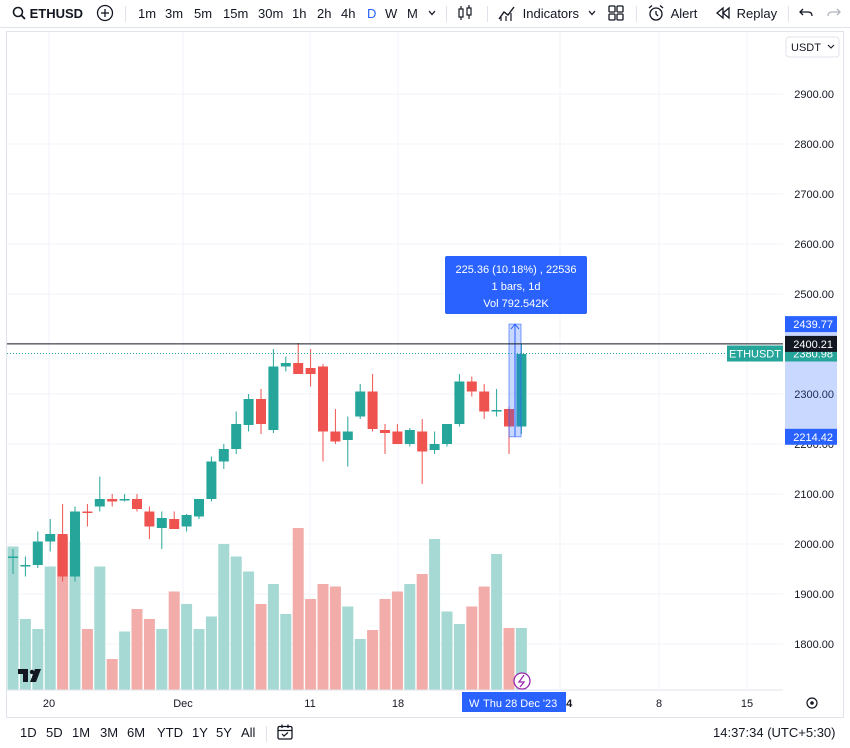  What do you see at coordinates (203, 13) in the screenshot?
I see `interval-5m: 5m` at bounding box center [203, 13].